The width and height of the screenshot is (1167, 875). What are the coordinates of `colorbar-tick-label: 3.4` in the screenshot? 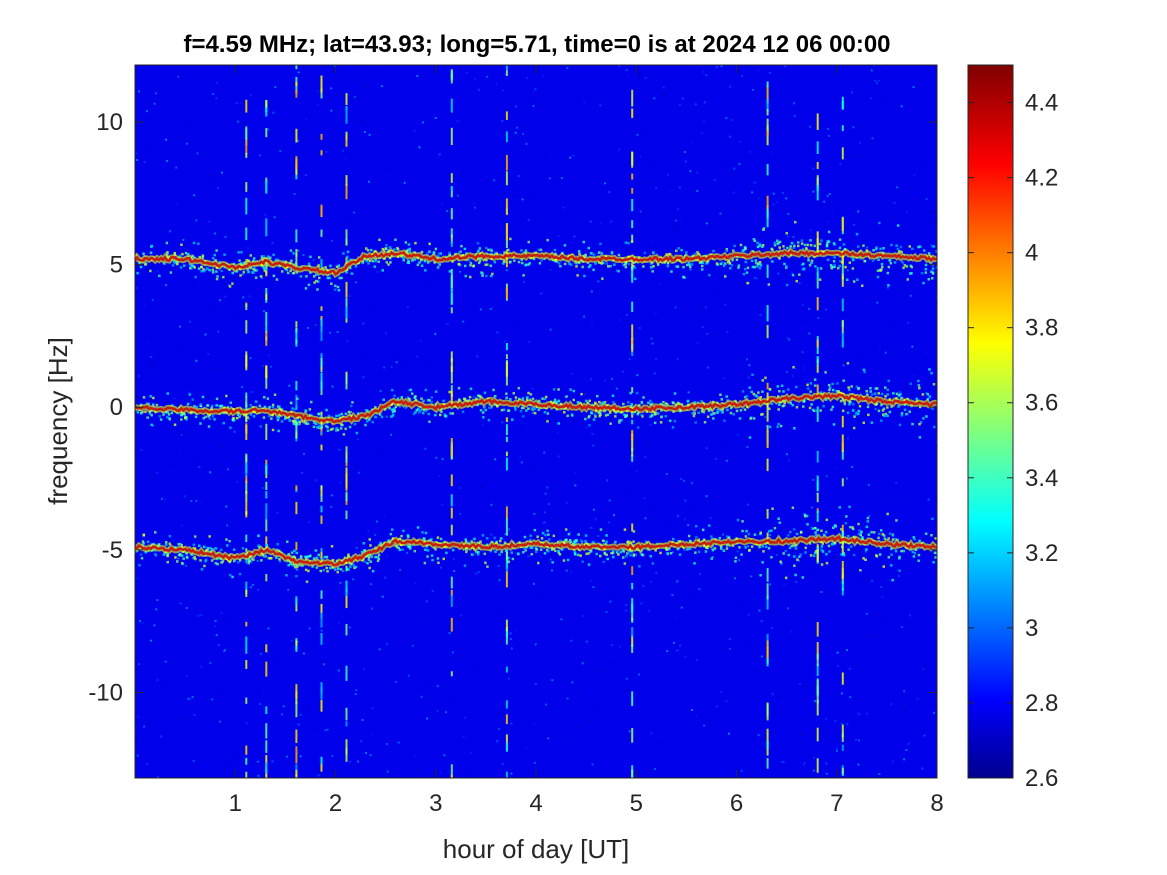 It's located at (1041, 478).